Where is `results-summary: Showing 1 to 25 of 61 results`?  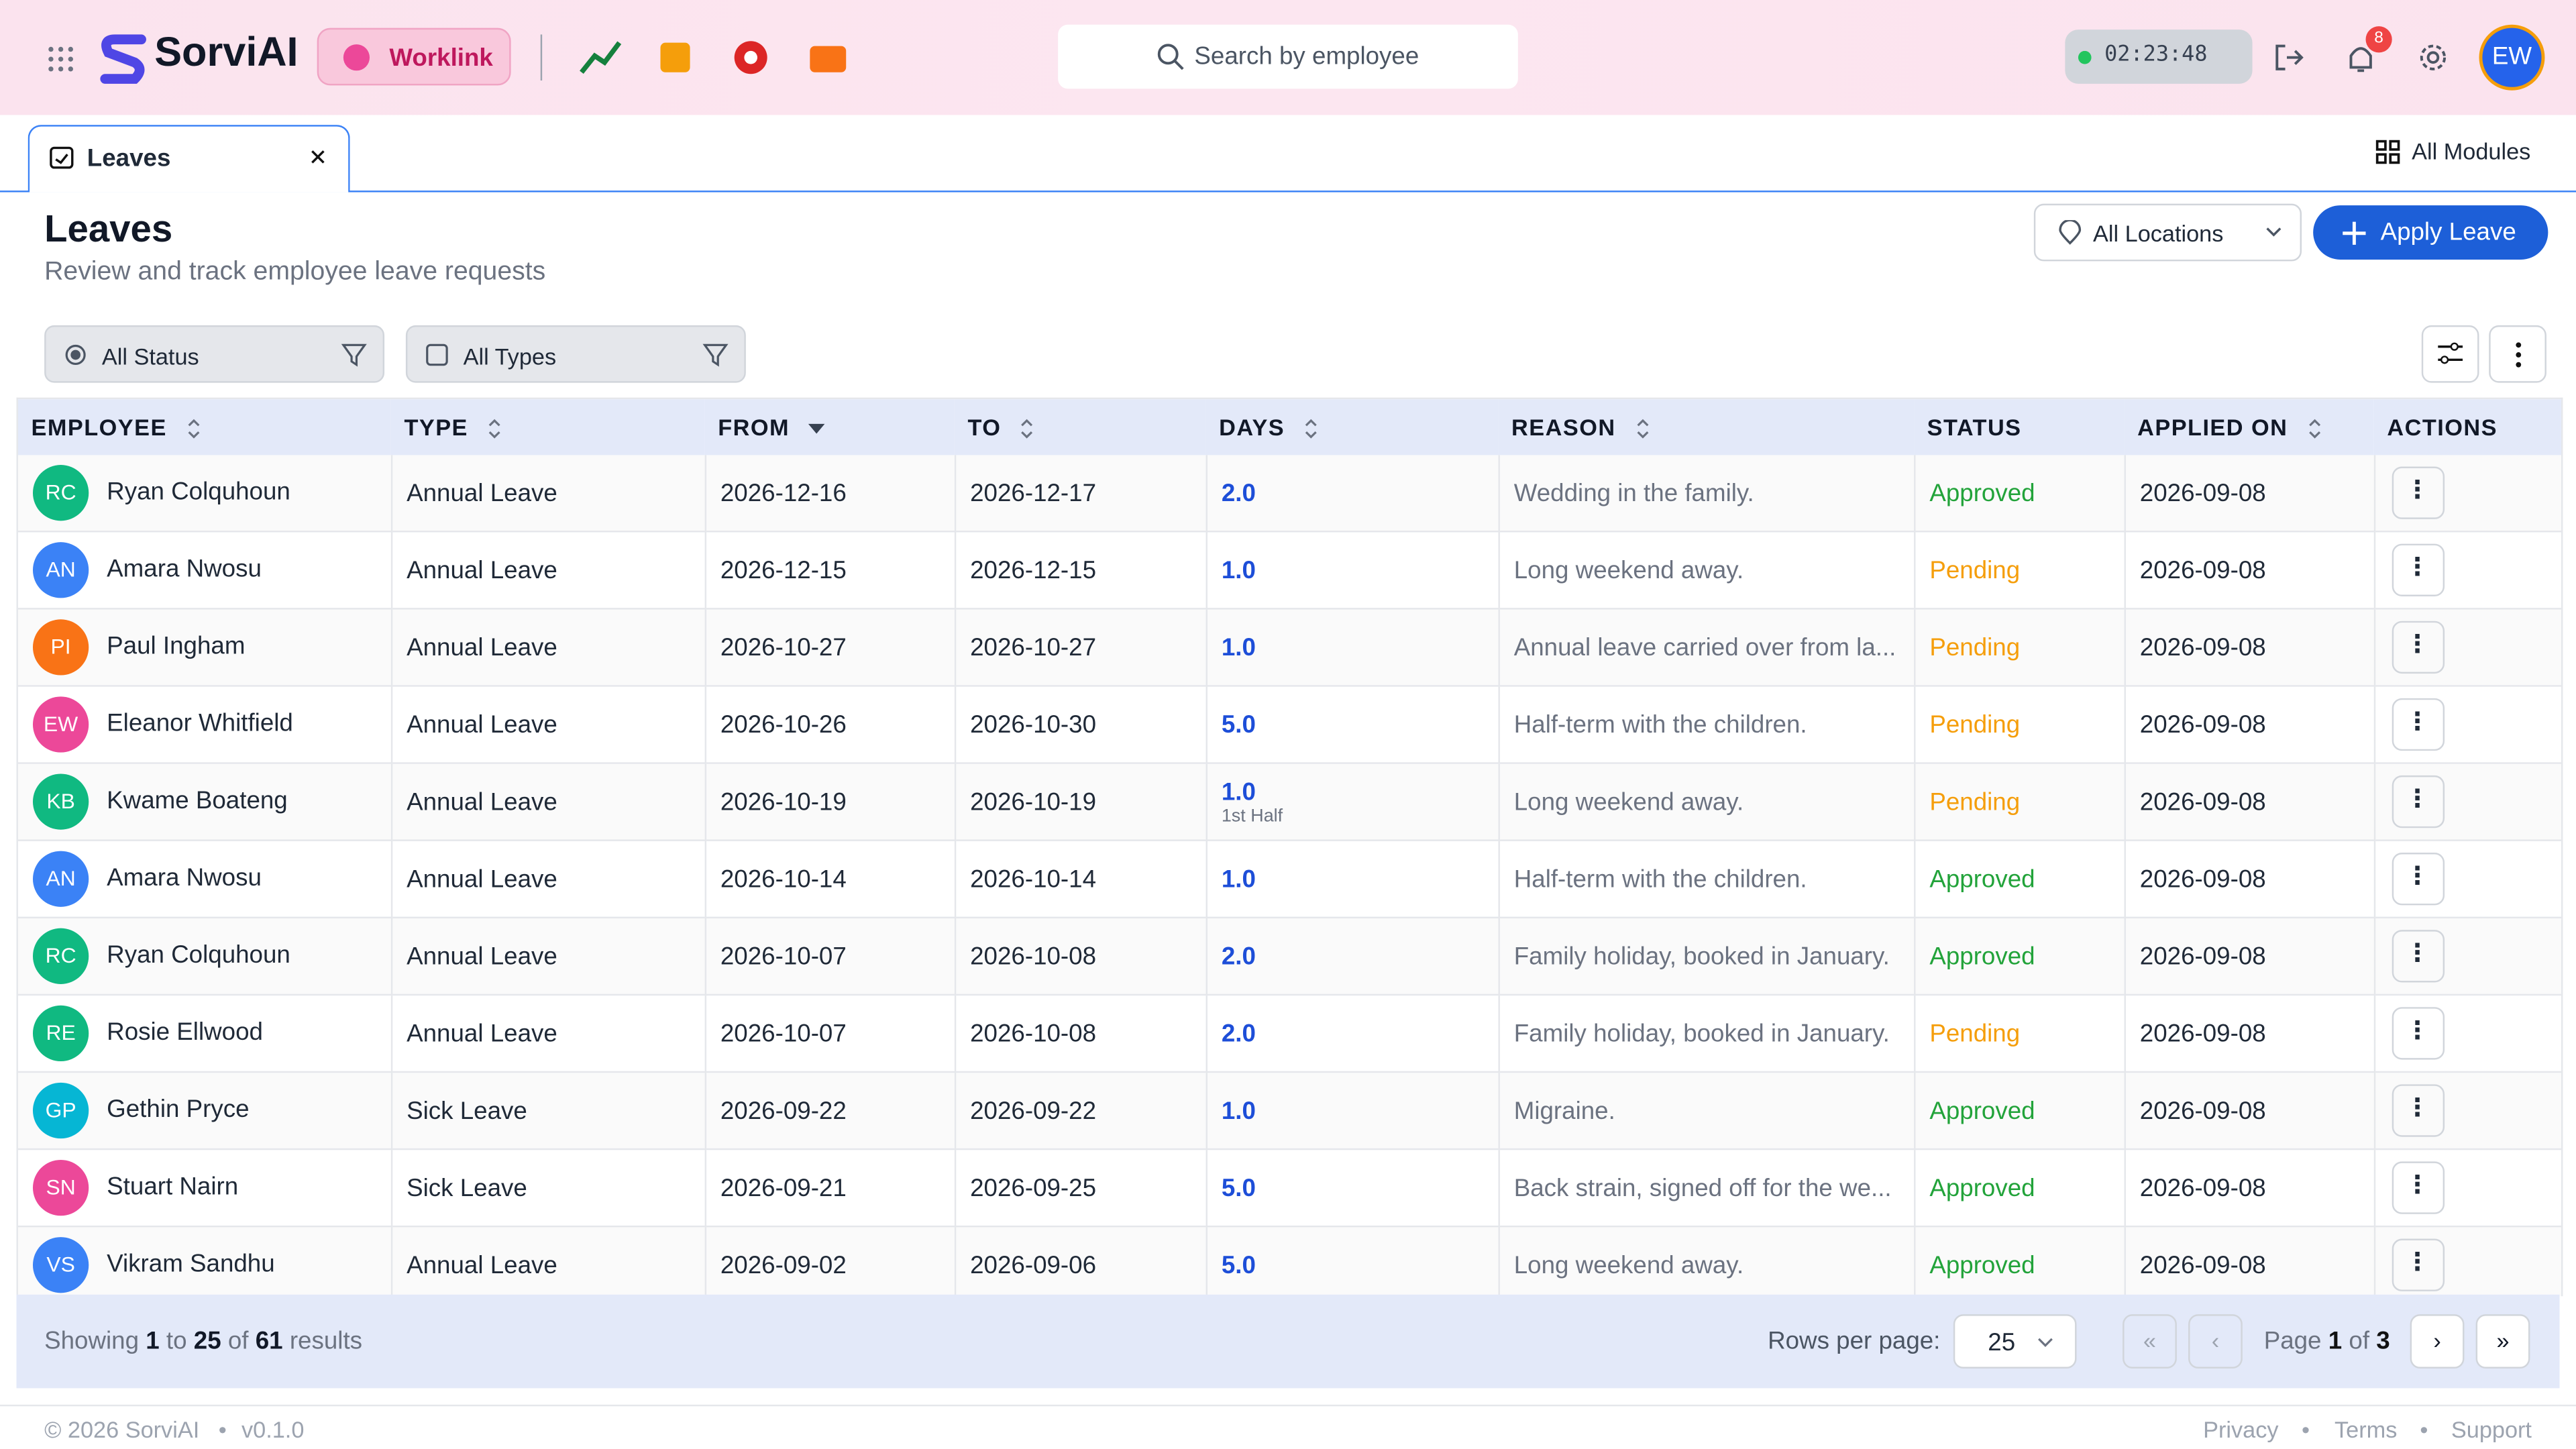
results-summary: Showing 1 to 25 of 61 results is located at coordinates (203, 1342).